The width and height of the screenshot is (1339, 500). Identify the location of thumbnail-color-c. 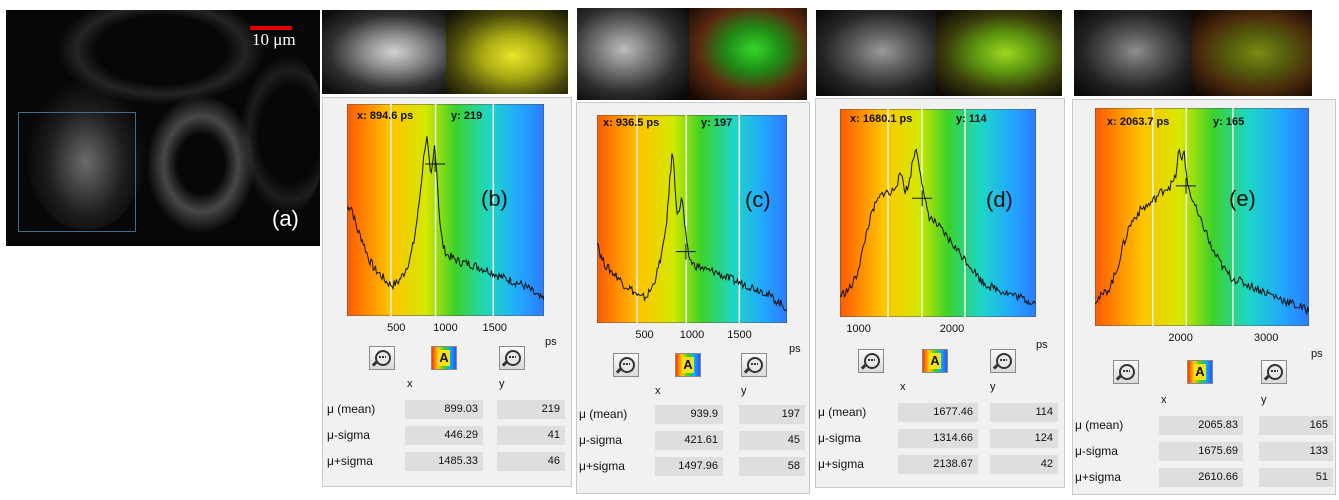
(748, 54).